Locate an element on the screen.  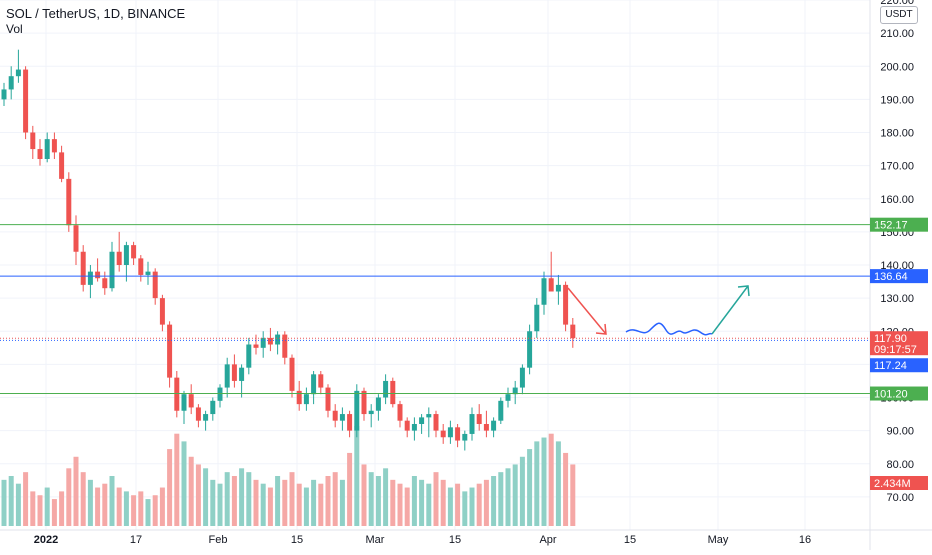
y-tick-label: 200.00 is located at coordinates (897, 67).